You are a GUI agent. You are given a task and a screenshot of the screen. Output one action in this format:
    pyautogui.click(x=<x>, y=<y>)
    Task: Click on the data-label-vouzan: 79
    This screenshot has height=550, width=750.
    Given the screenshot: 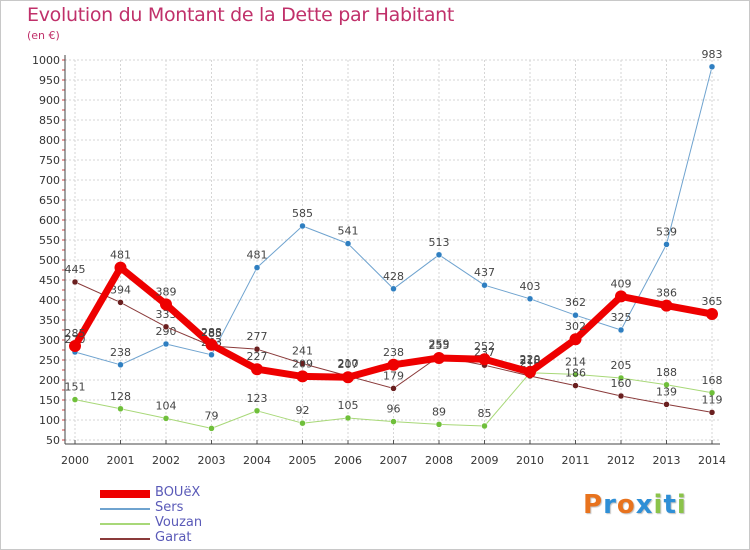 What is the action you would take?
    pyautogui.click(x=212, y=415)
    